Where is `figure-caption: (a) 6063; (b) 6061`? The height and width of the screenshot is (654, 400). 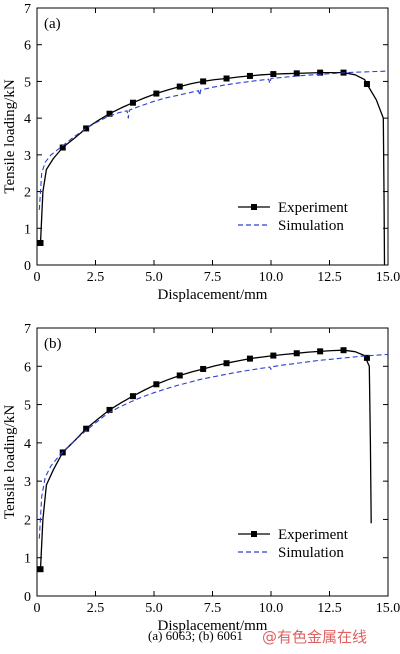 figure-caption: (a) 6063; (b) 6061 is located at coordinates (195, 635).